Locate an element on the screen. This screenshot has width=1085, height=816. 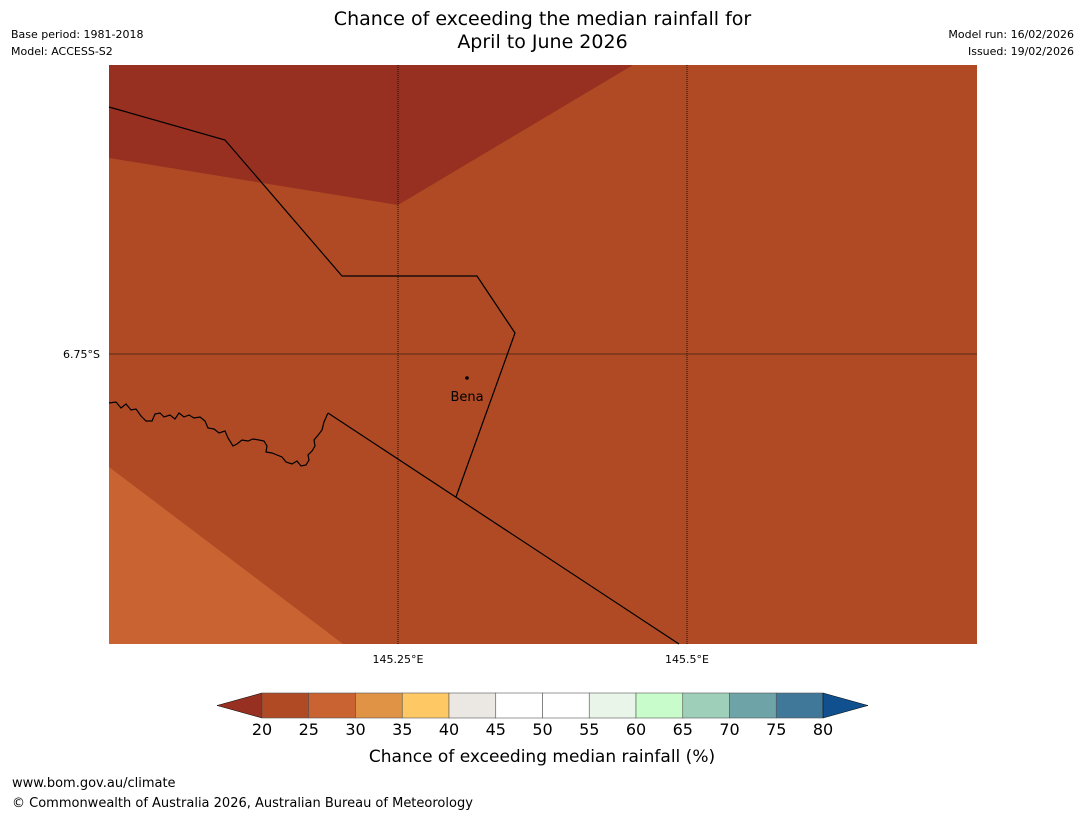
river-boundary is located at coordinates (218, 434).